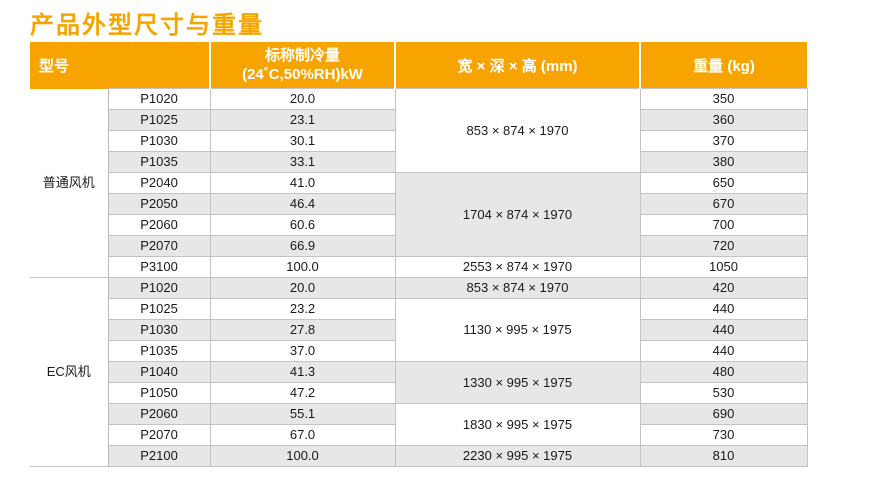 Image resolution: width=876 pixels, height=480 pixels. Describe the element at coordinates (302, 372) in the screenshot. I see `capacity-cell: 41.3` at that location.